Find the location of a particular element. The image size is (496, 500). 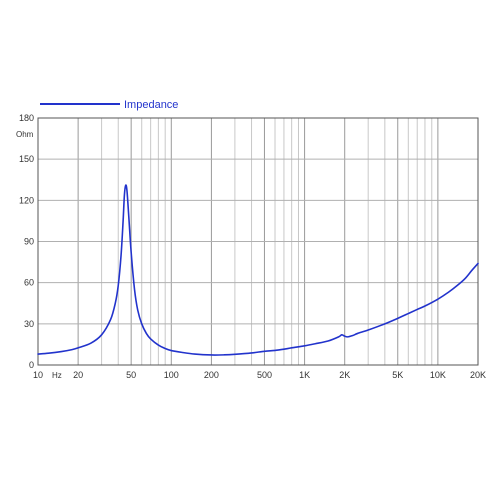

y-tick-label: 30 is located at coordinates (29, 324).